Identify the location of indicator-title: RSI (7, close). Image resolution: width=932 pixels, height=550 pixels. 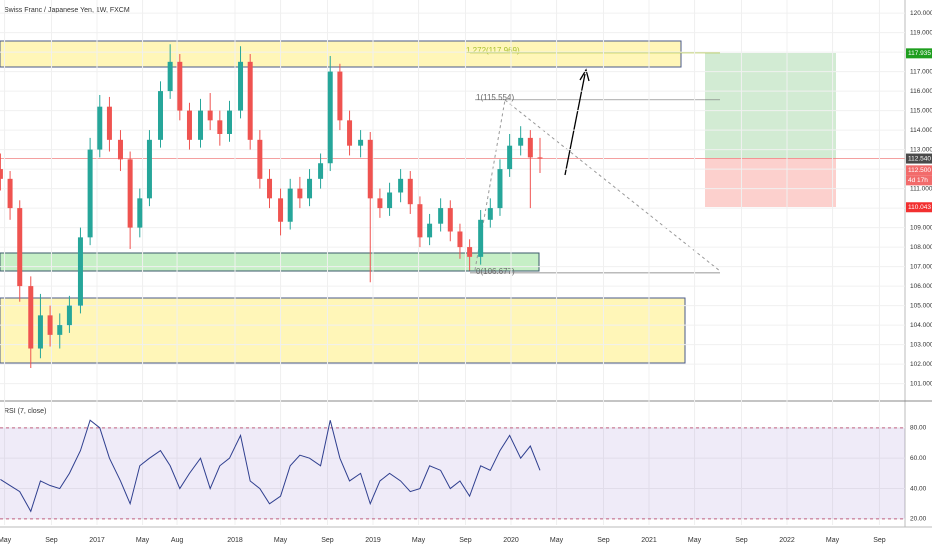
(25, 411).